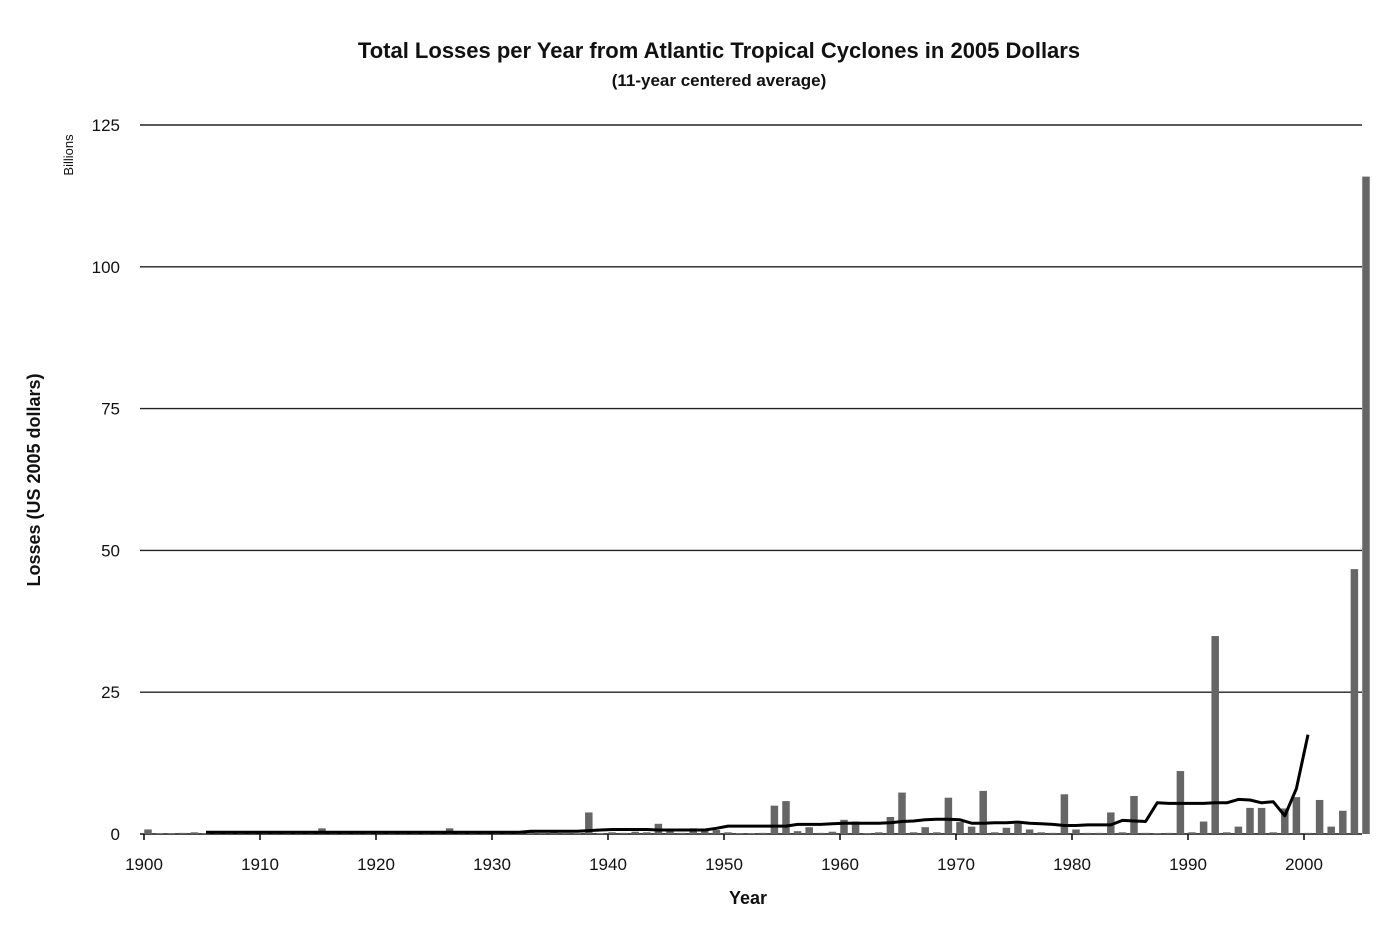 This screenshot has height=938, width=1381. I want to click on chart-subtitle: (11-year centered average), so click(719, 80).